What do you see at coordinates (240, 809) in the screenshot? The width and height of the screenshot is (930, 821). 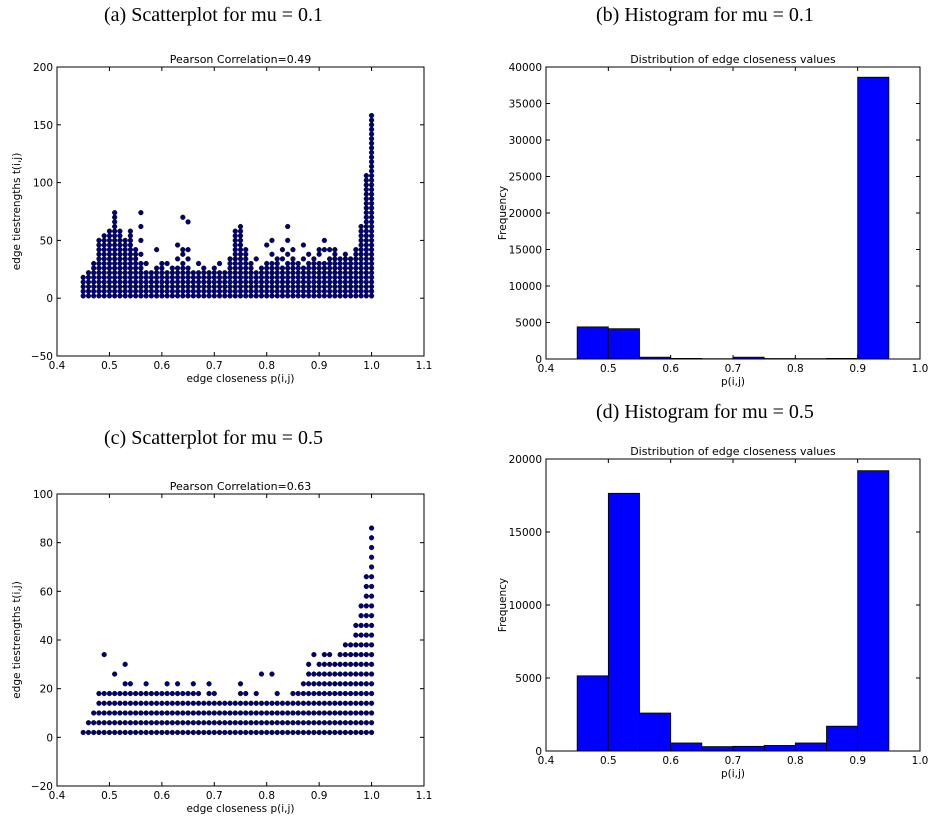 I see `x-axis-label: edge closeness p(i,j)` at bounding box center [240, 809].